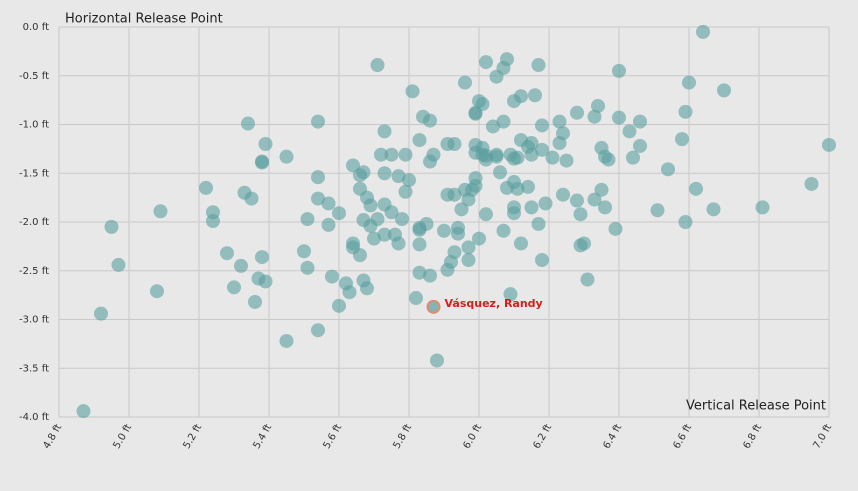  I want to click on y-tick-label: -2.0 ft, so click(34, 222).